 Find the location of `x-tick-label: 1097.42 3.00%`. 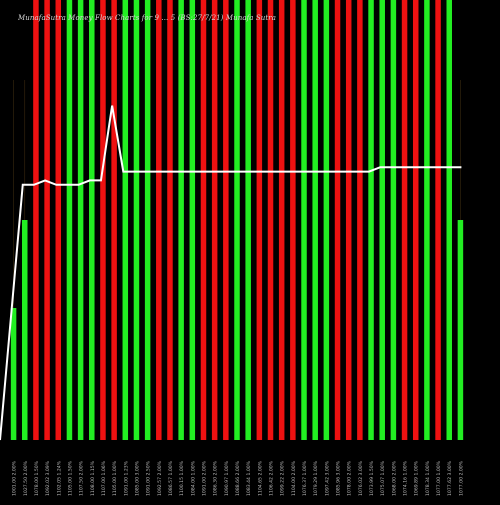

x-tick-label: 1097.42 3.00% is located at coordinates (327, 478).